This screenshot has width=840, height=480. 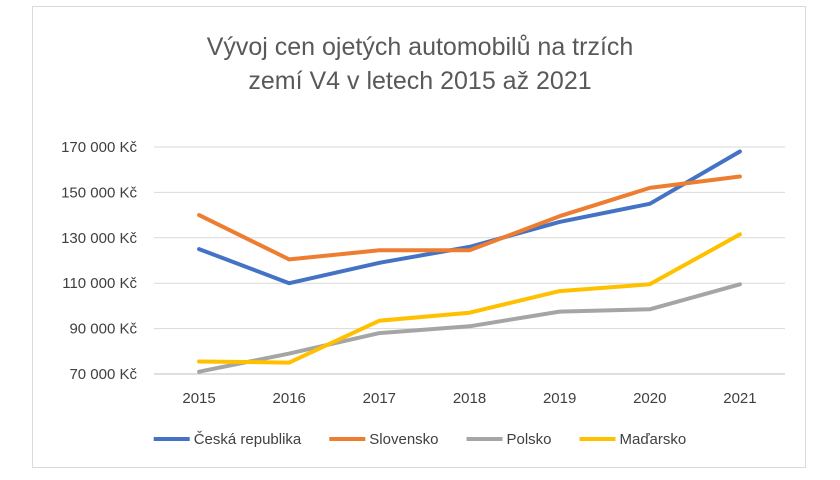 What do you see at coordinates (529, 439) in the screenshot?
I see `legend-label: Polsko` at bounding box center [529, 439].